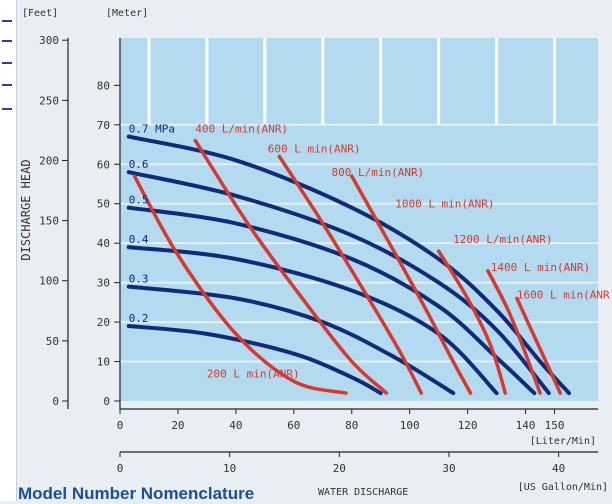 The width and height of the screenshot is (612, 504). What do you see at coordinates (293, 425) in the screenshot?
I see `x-tick-label: 60` at bounding box center [293, 425].